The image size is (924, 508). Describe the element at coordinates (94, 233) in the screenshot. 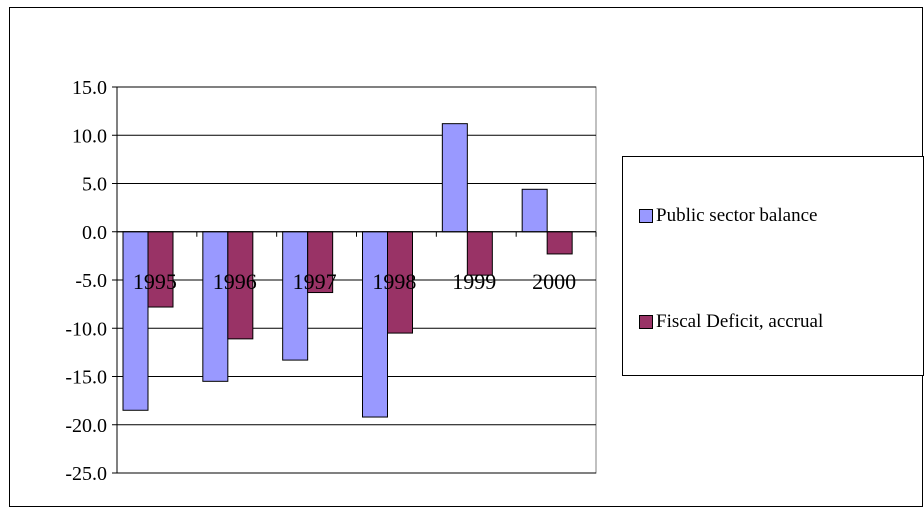

I see `y-tick-label: 0.0` at that location.